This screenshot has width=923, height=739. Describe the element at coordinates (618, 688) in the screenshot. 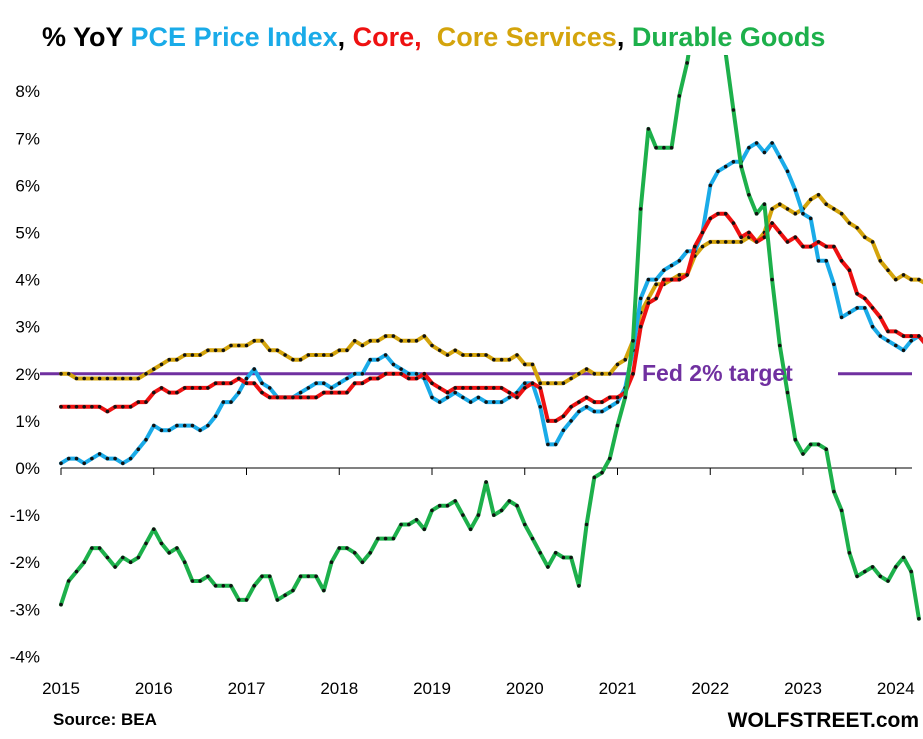

I see `x-tick-label: 2021` at that location.